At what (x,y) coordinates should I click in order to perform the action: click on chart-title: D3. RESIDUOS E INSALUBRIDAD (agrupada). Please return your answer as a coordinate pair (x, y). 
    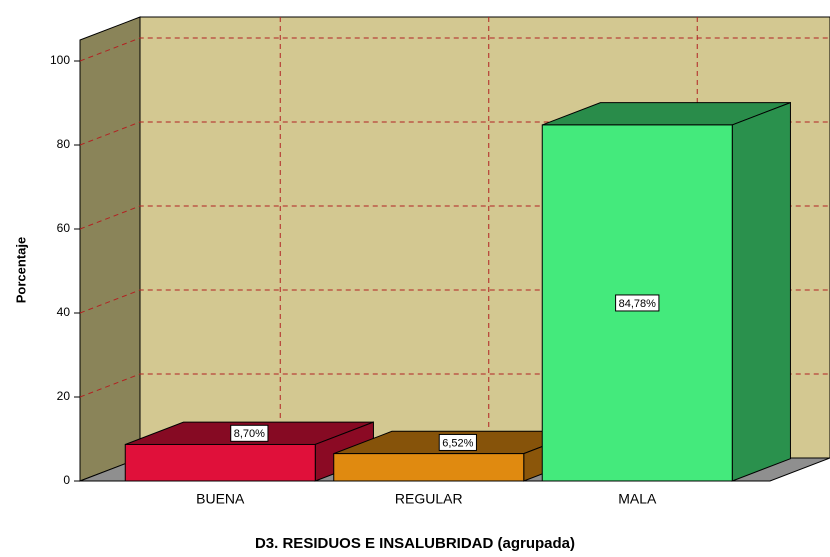
    Looking at the image, I should click on (415, 543).